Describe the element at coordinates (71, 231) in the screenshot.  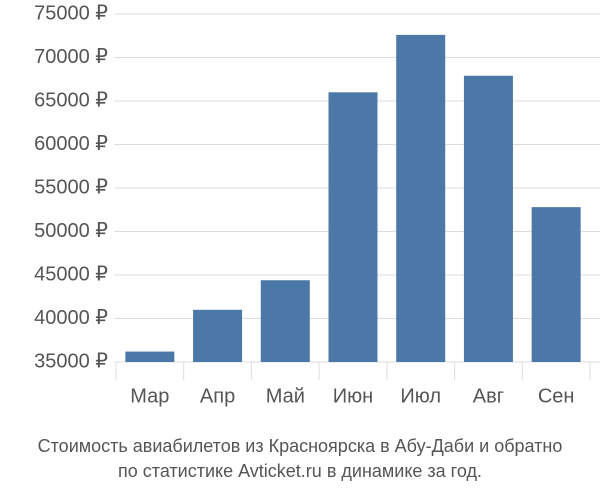
I see `y-tick-label: 50000 ₽` at that location.